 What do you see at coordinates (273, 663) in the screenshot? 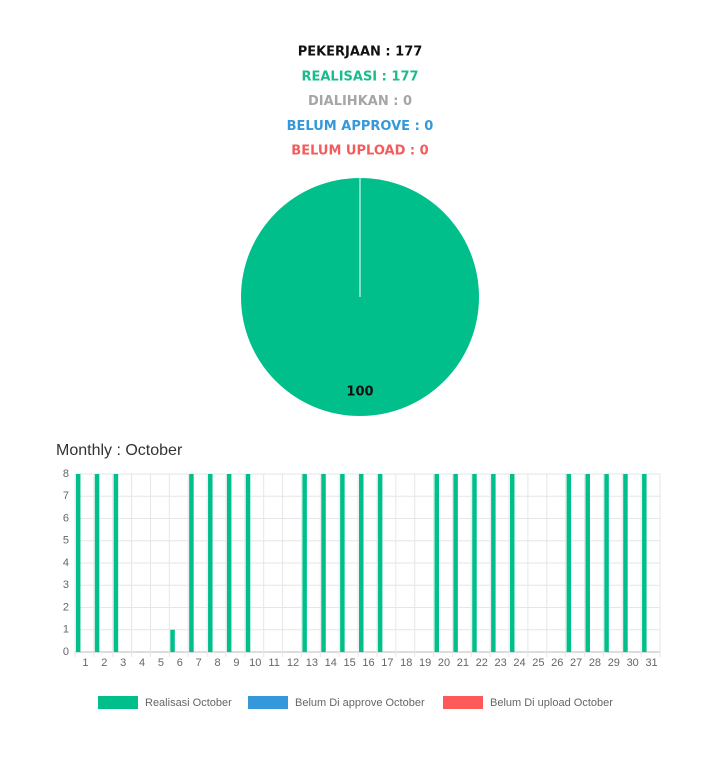
I see `x-tick-label: 11` at bounding box center [273, 663].